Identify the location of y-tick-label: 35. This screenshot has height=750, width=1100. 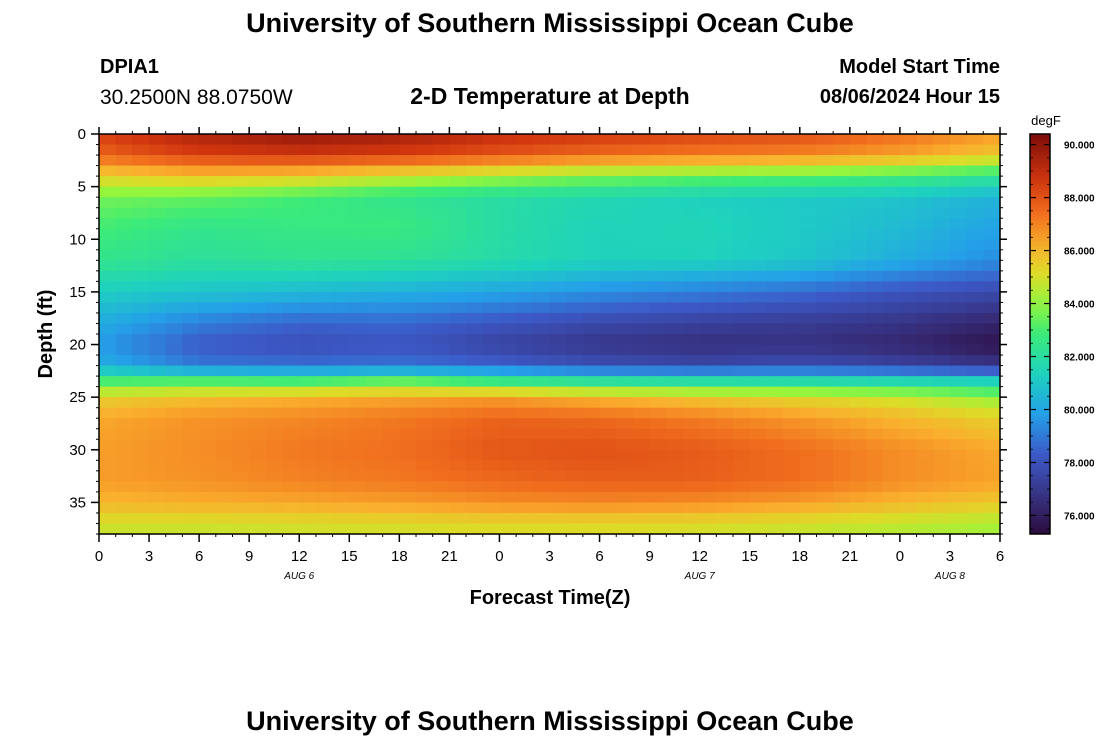
(77, 502).